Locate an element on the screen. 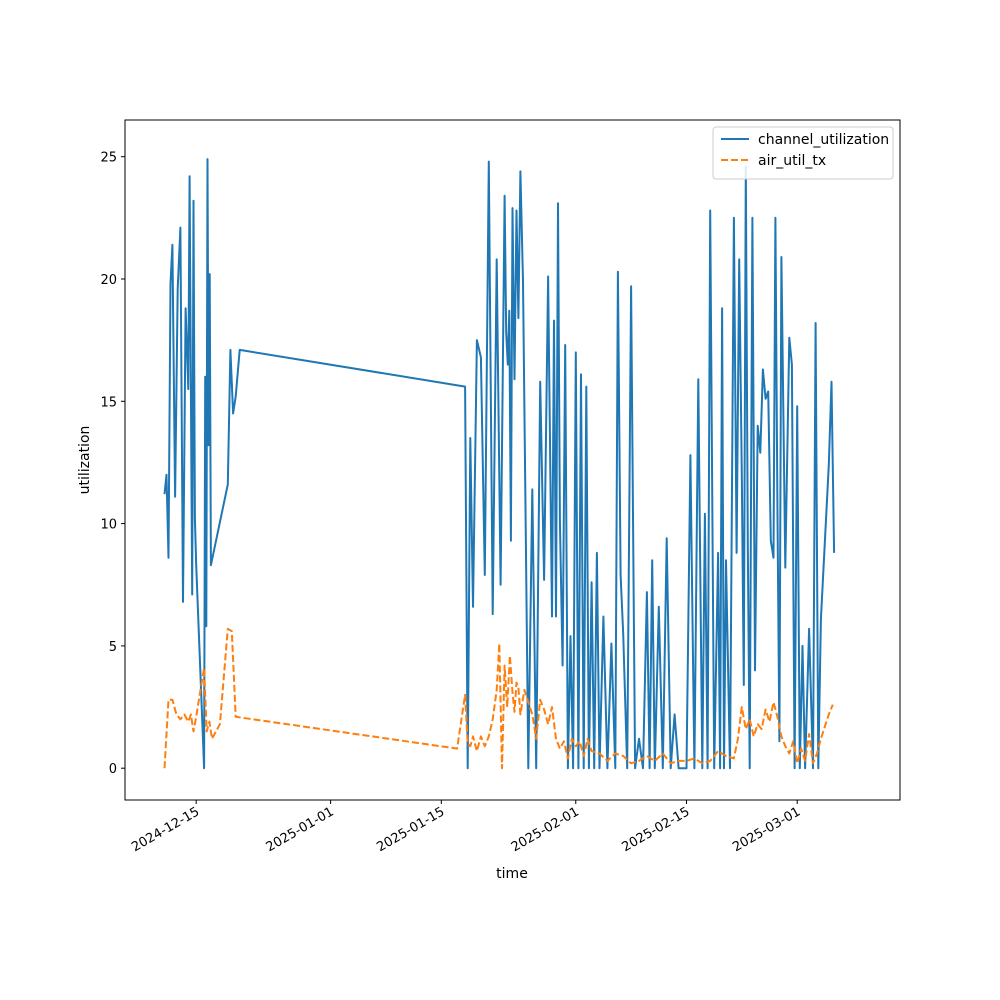  y-tick-label: 10 is located at coordinates (108, 525).